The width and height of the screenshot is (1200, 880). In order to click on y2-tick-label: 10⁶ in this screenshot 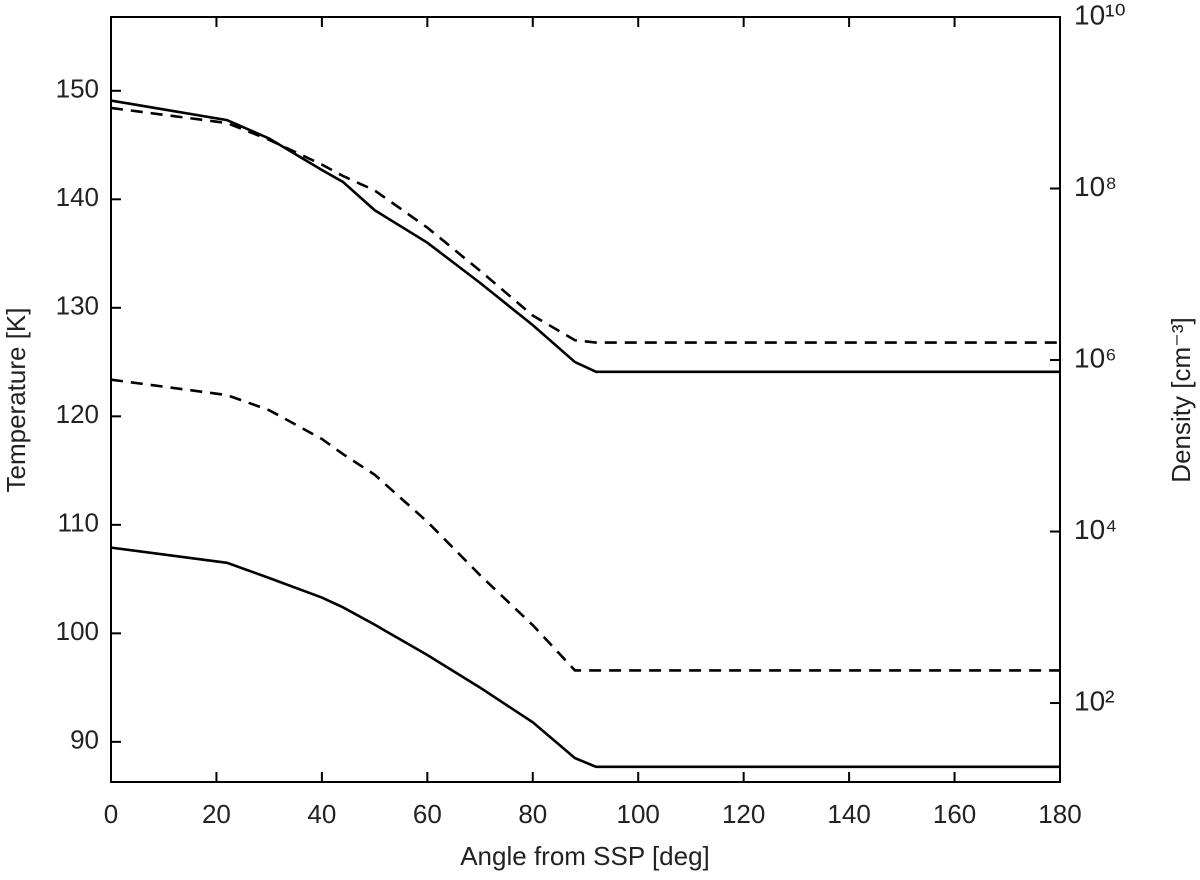, I will do `click(1095, 357)`.